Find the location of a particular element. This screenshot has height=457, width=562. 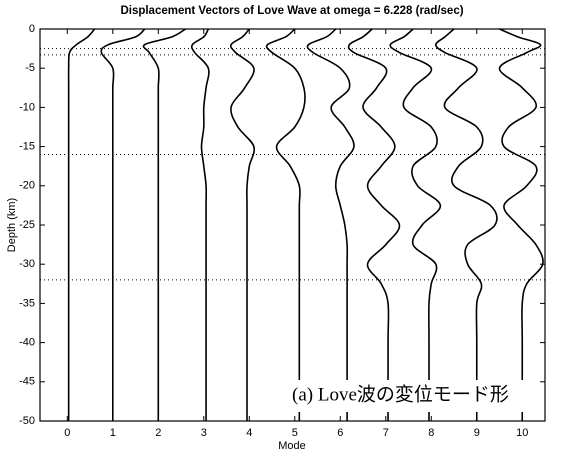

x-tick-label: 7 is located at coordinates (386, 433).